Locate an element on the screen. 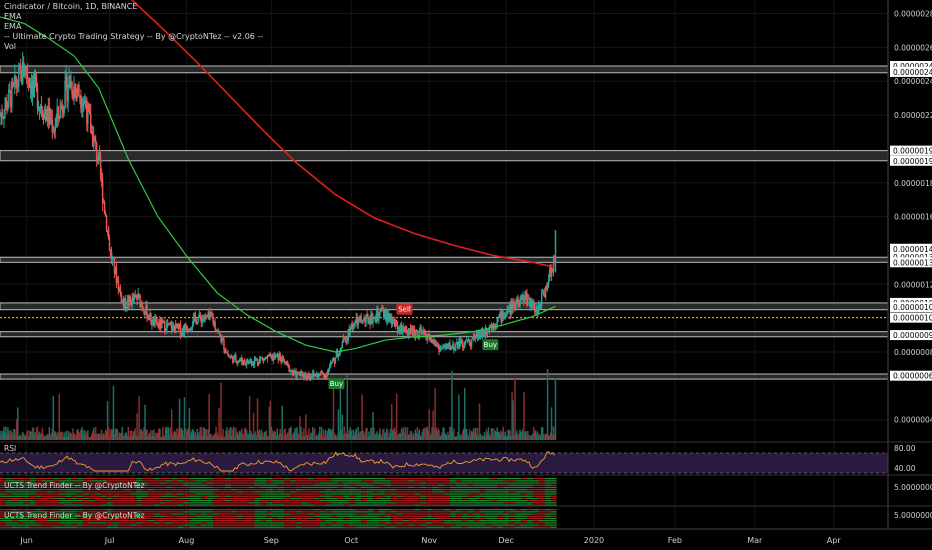  price-tag-box is located at coordinates (911, 71).